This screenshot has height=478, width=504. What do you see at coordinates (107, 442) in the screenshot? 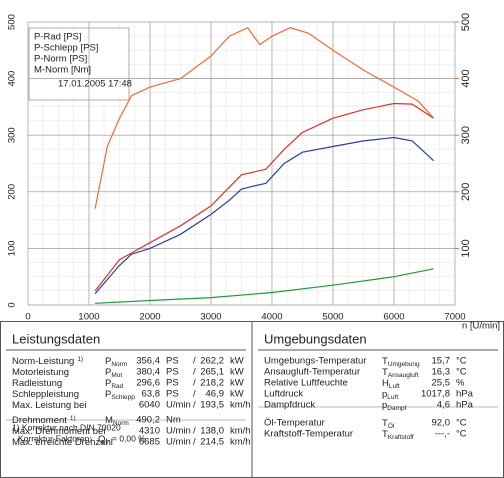
I see `symbol-sub: v` at bounding box center [107, 442].